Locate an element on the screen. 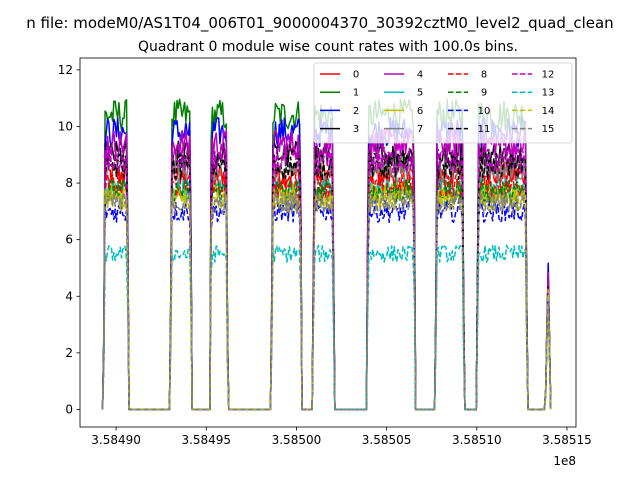 This screenshot has width=640, height=484. legend-label-10: 10 is located at coordinates (484, 111).